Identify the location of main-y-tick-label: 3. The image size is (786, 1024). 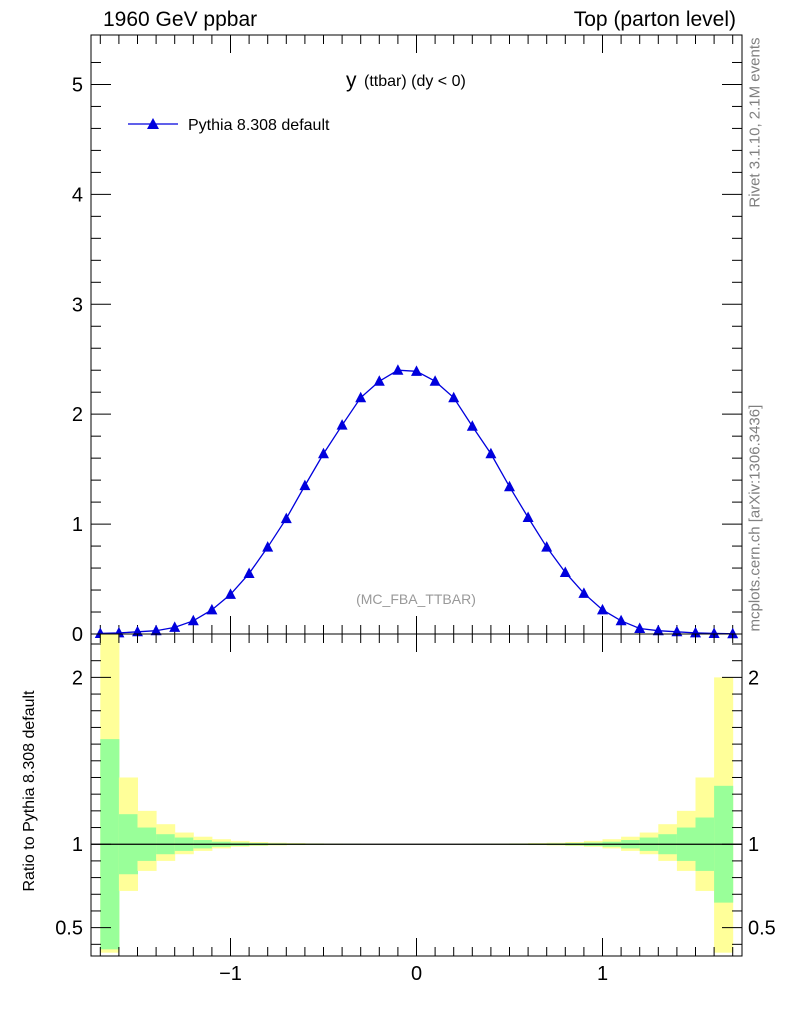
(77, 305).